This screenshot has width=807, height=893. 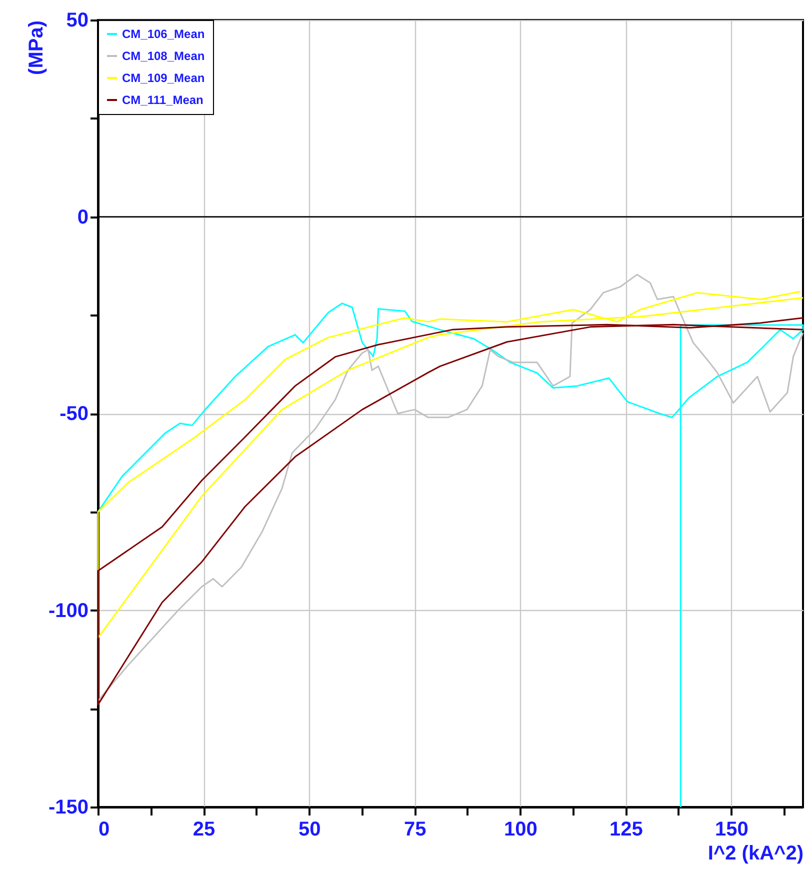 What do you see at coordinates (104, 829) in the screenshot?
I see `x-tick-label: 0` at bounding box center [104, 829].